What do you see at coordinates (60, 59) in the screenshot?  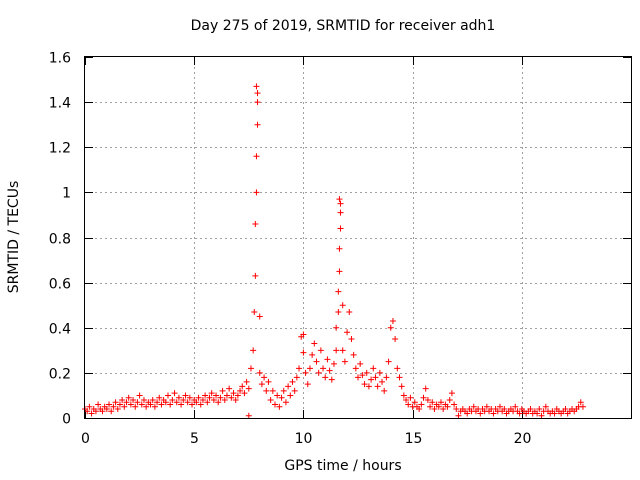 I see `y-tick-label: 1.6` at bounding box center [60, 59].